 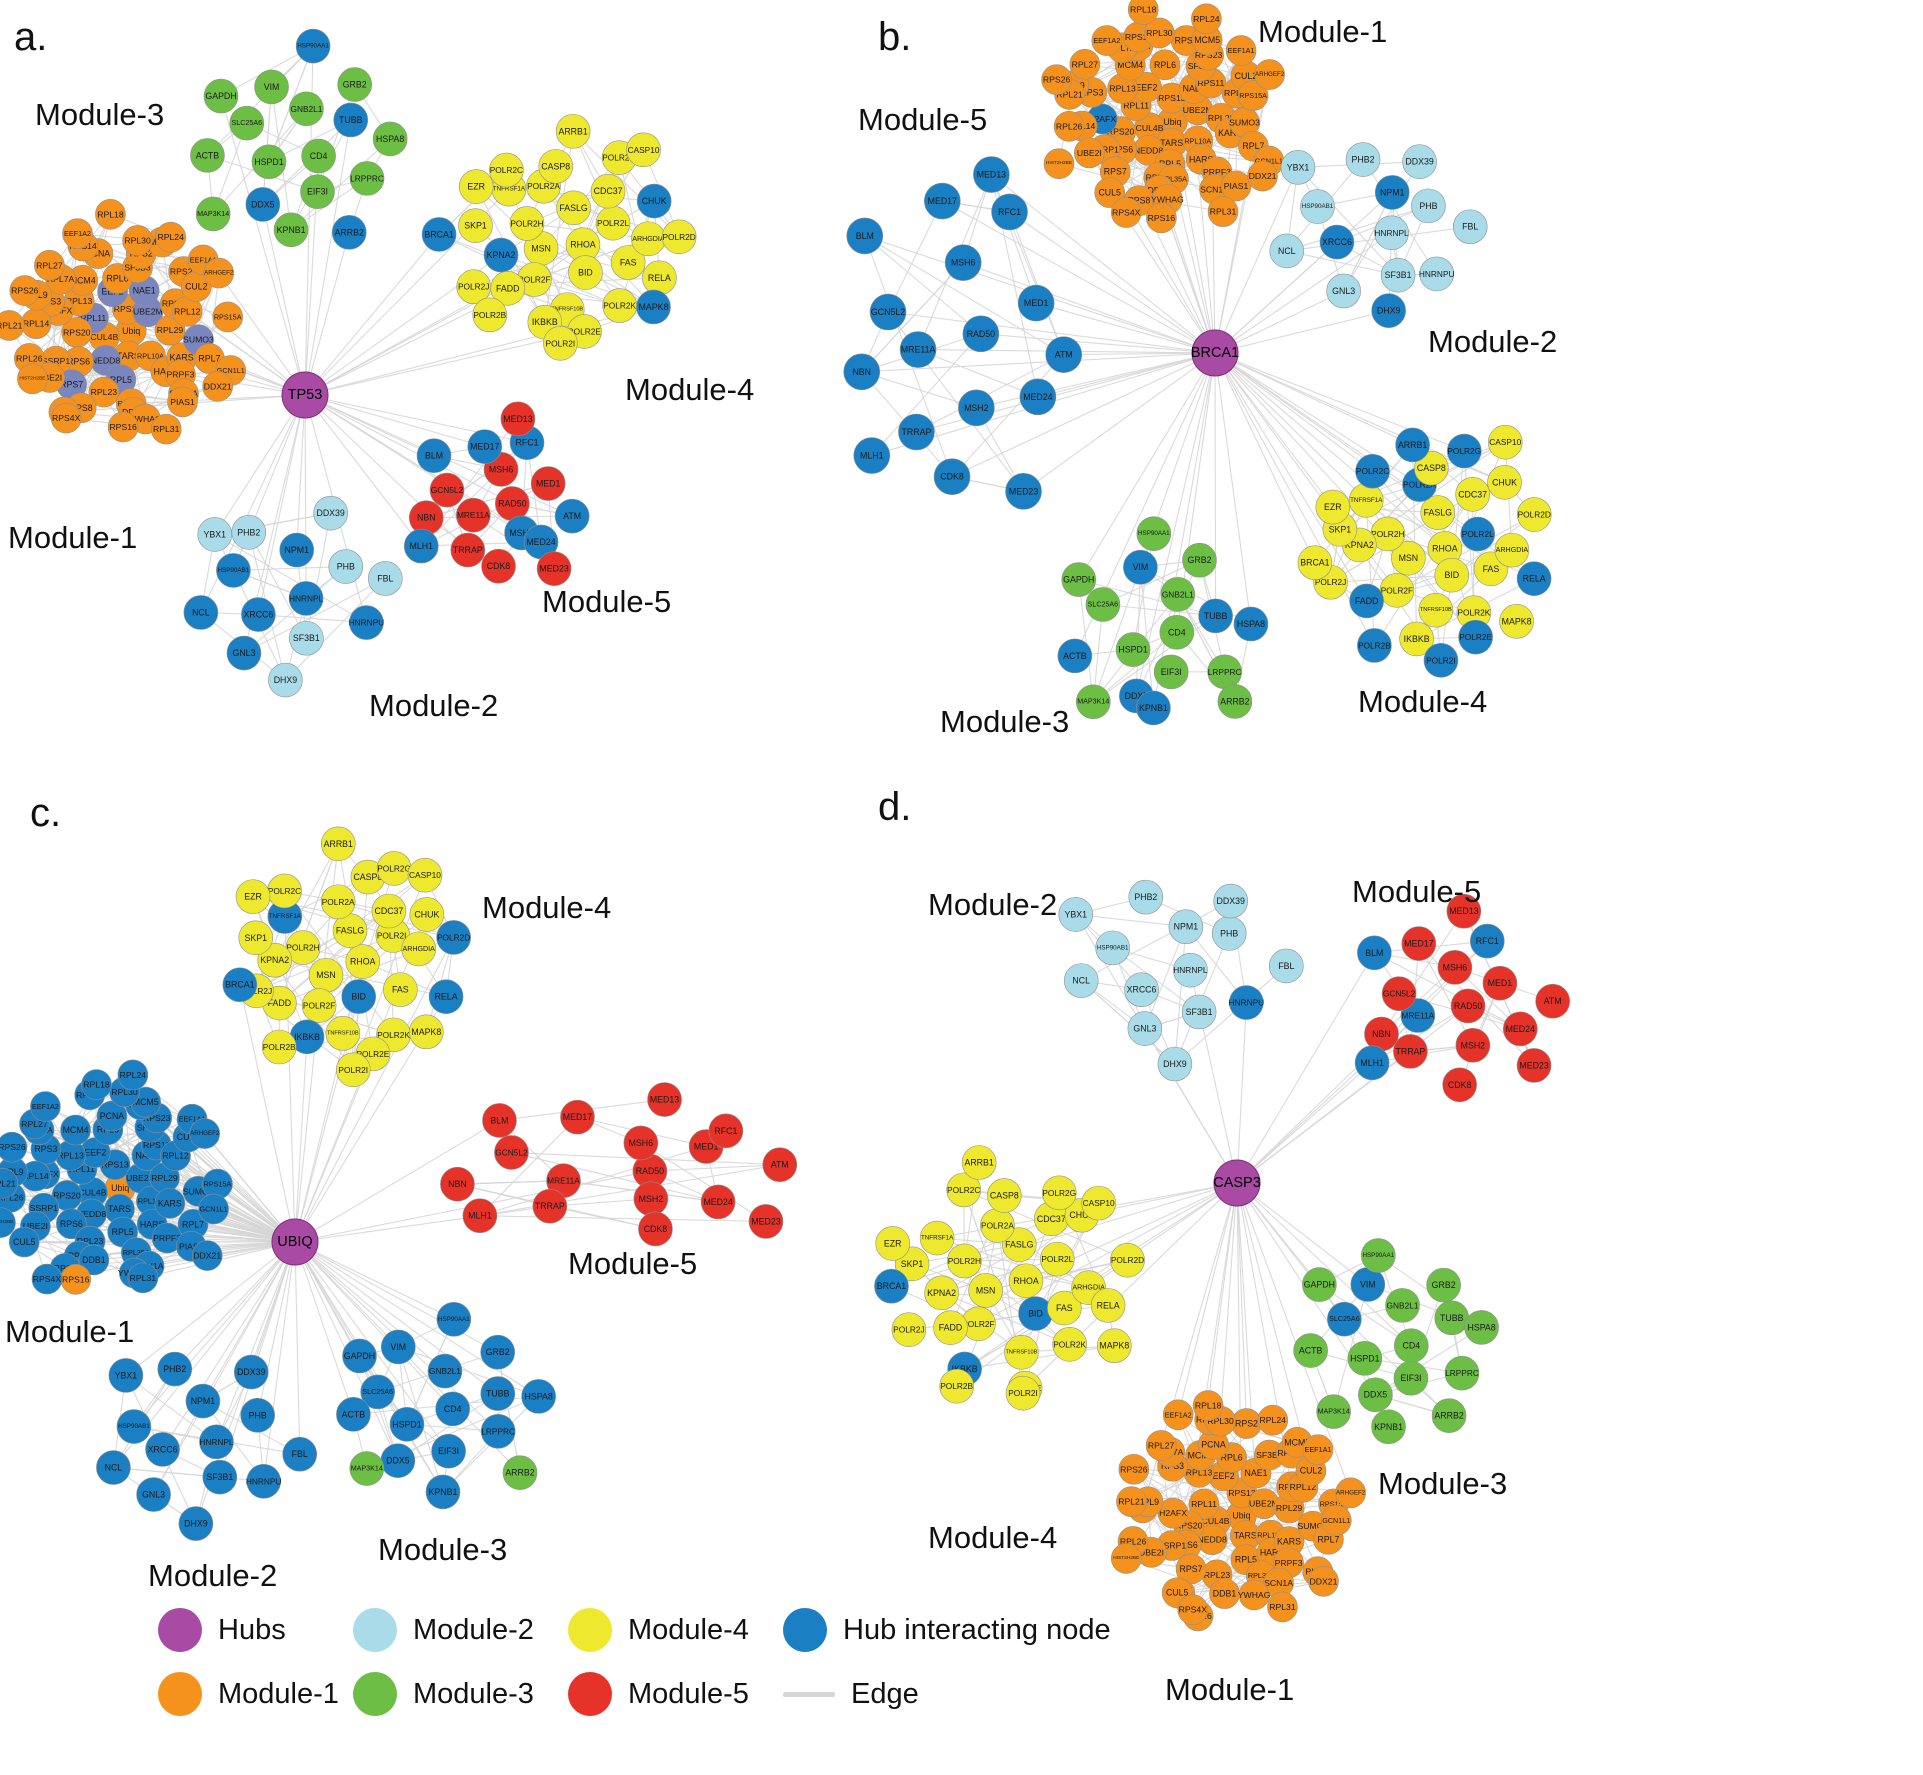 I want to click on node-RPL27, so click(x=1161, y=1445).